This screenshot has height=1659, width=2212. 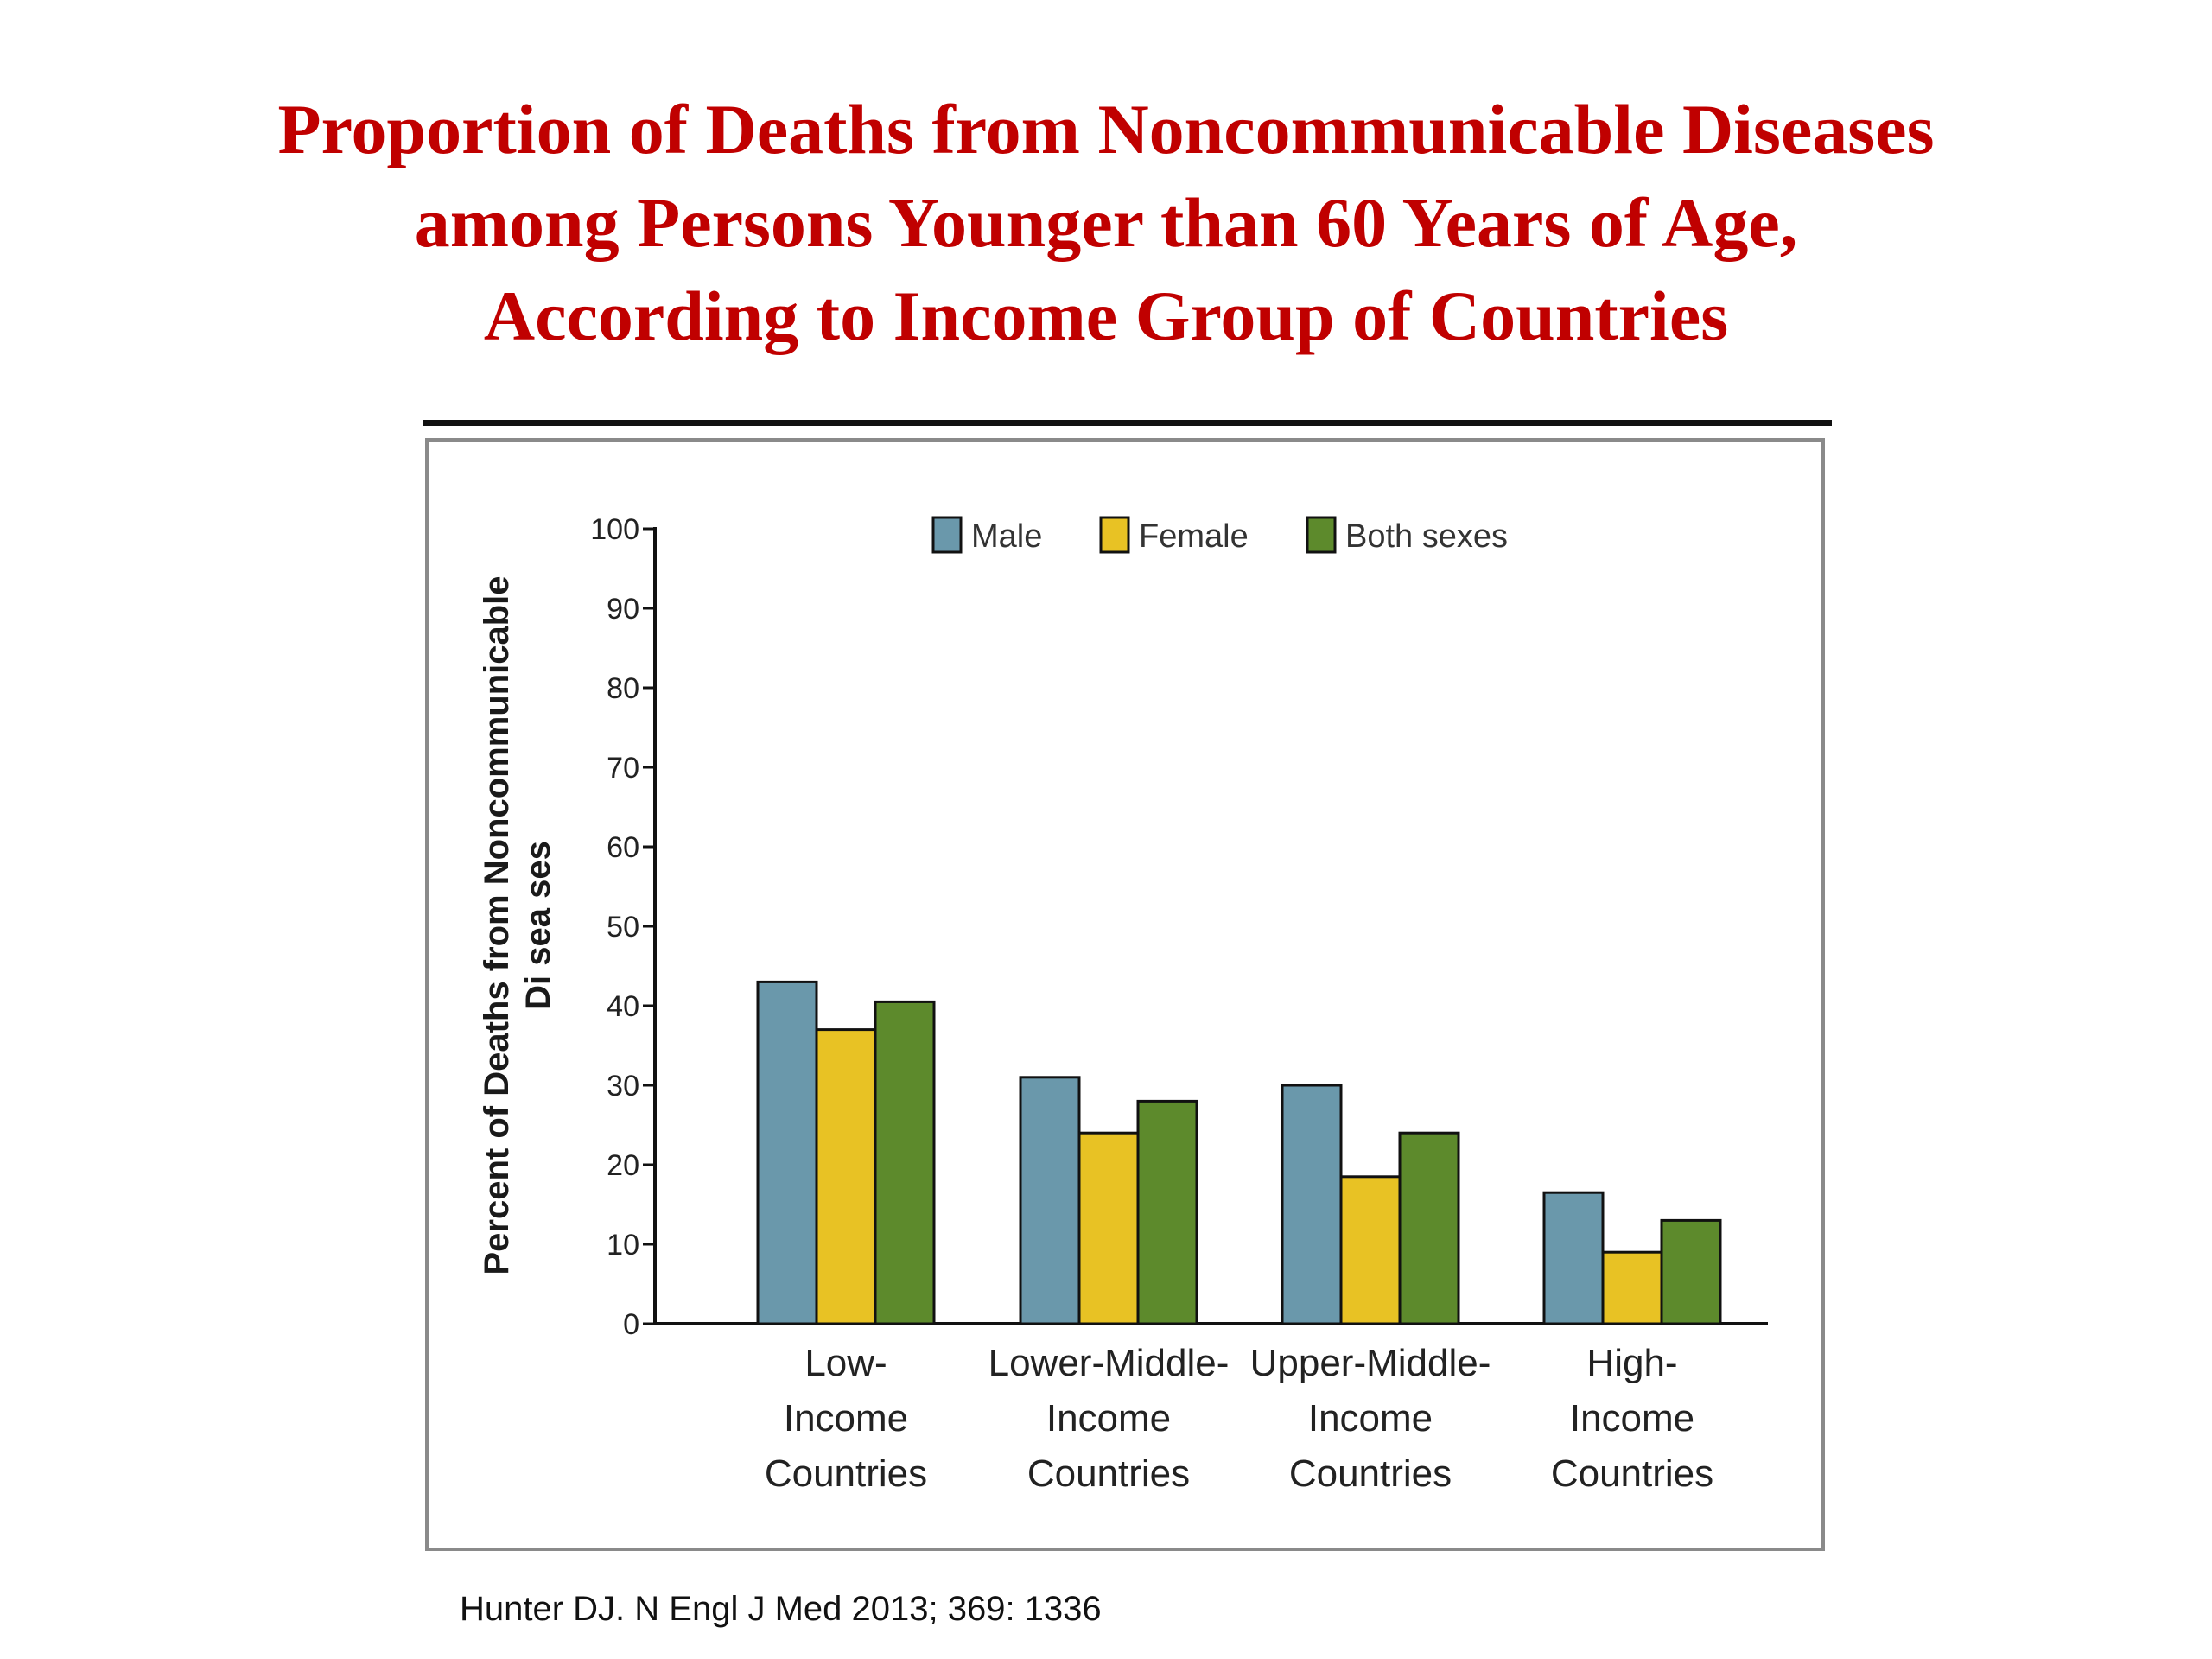 I want to click on x-category-label: Upper-Middle- Income Countries, so click(x=1370, y=1418).